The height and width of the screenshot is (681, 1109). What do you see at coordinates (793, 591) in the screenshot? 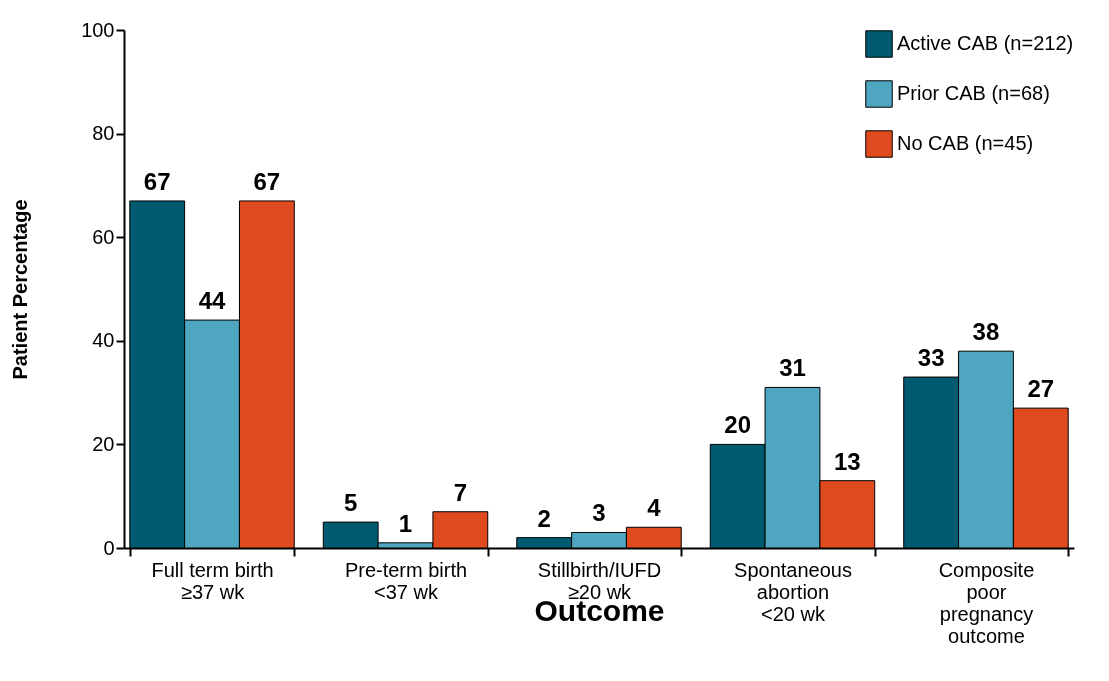
I see `x-tick-label: Spontaneous abortion <20 wk` at bounding box center [793, 591].